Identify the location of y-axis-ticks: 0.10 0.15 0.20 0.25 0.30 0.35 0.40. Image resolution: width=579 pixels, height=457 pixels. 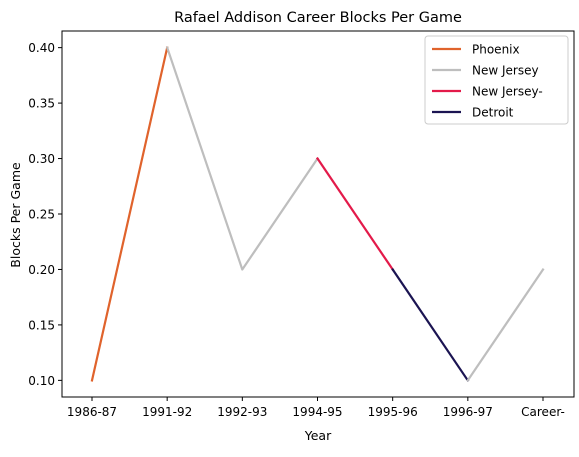
(45, 214).